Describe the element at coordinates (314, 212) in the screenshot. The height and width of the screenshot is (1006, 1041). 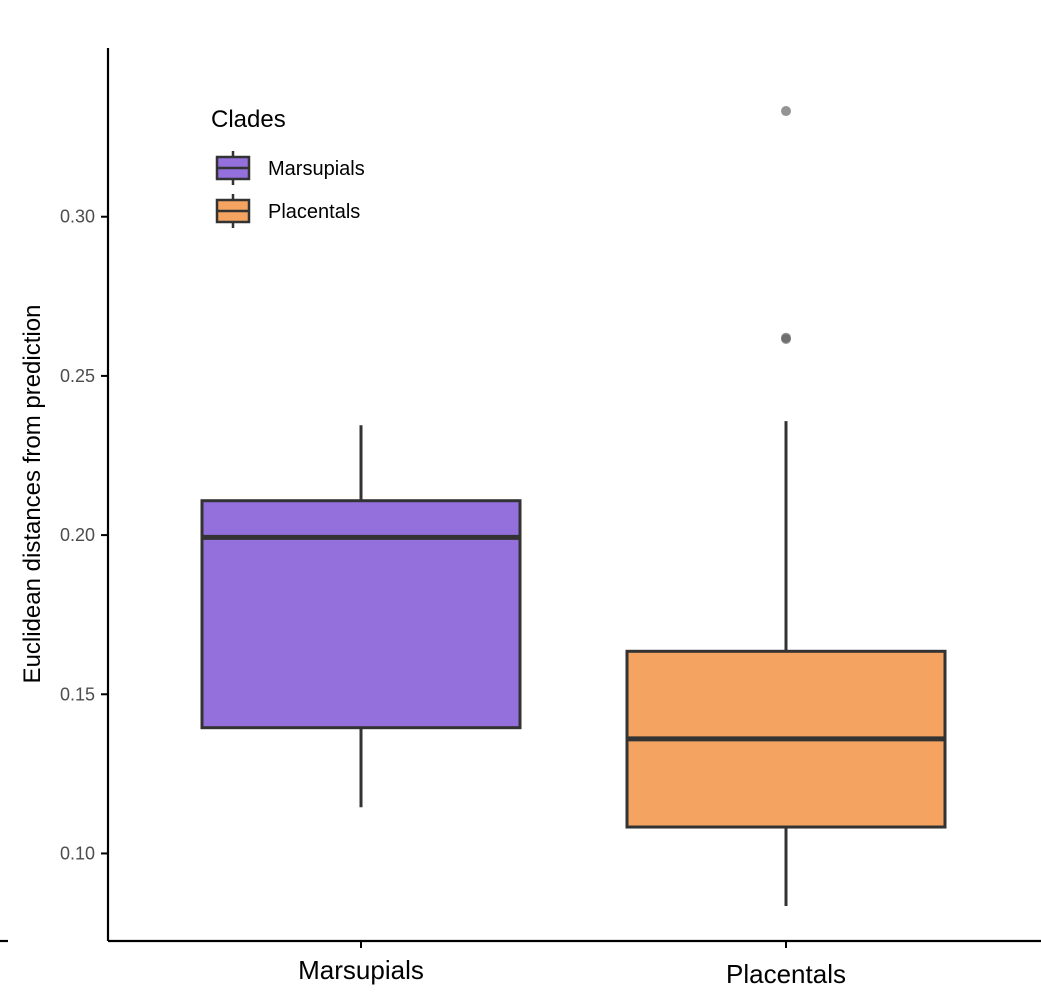
I see `legend-label: Placentals` at that location.